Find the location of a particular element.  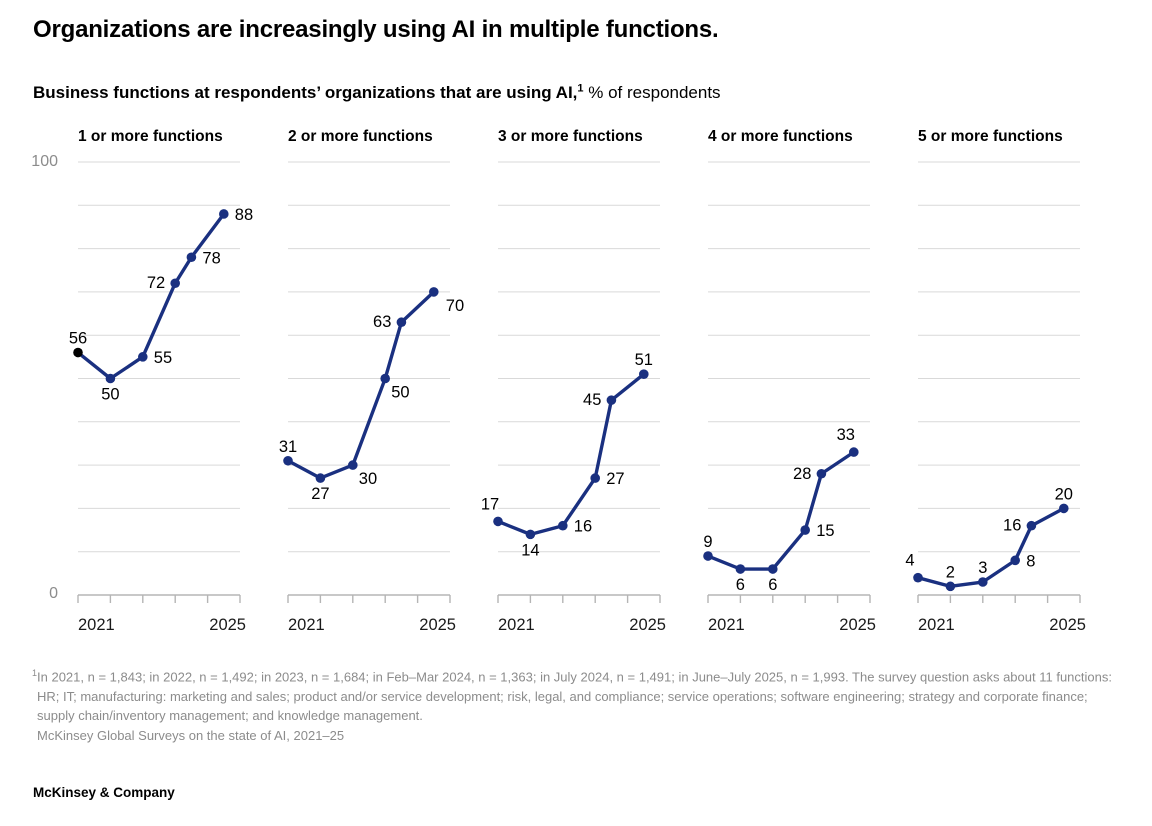

data-label: 8 is located at coordinates (1030, 561).